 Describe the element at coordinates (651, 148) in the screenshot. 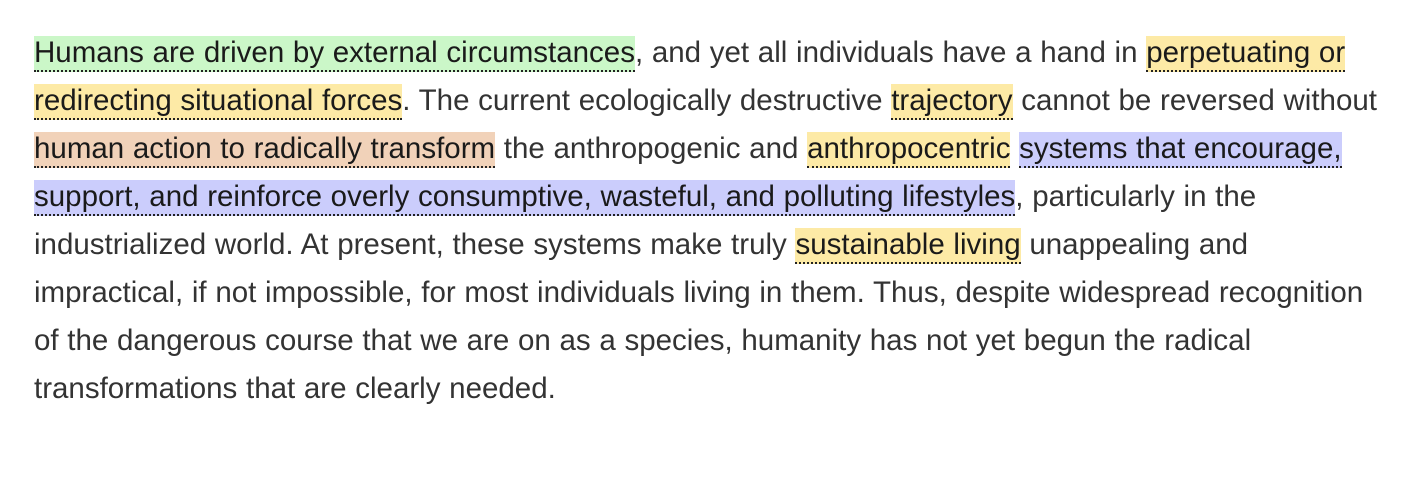

I see `plain-text: the anthropogenic and` at that location.